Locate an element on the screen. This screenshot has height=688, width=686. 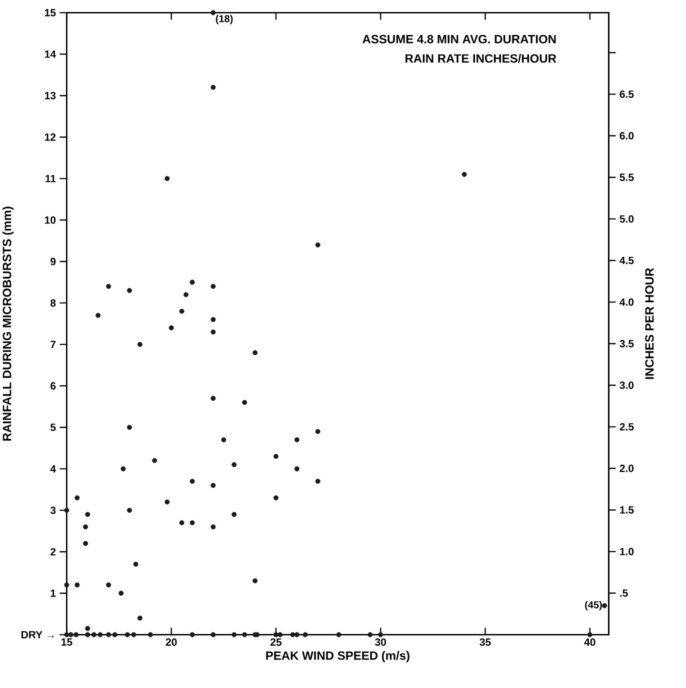
x-tick-label: 30 is located at coordinates (380, 642).